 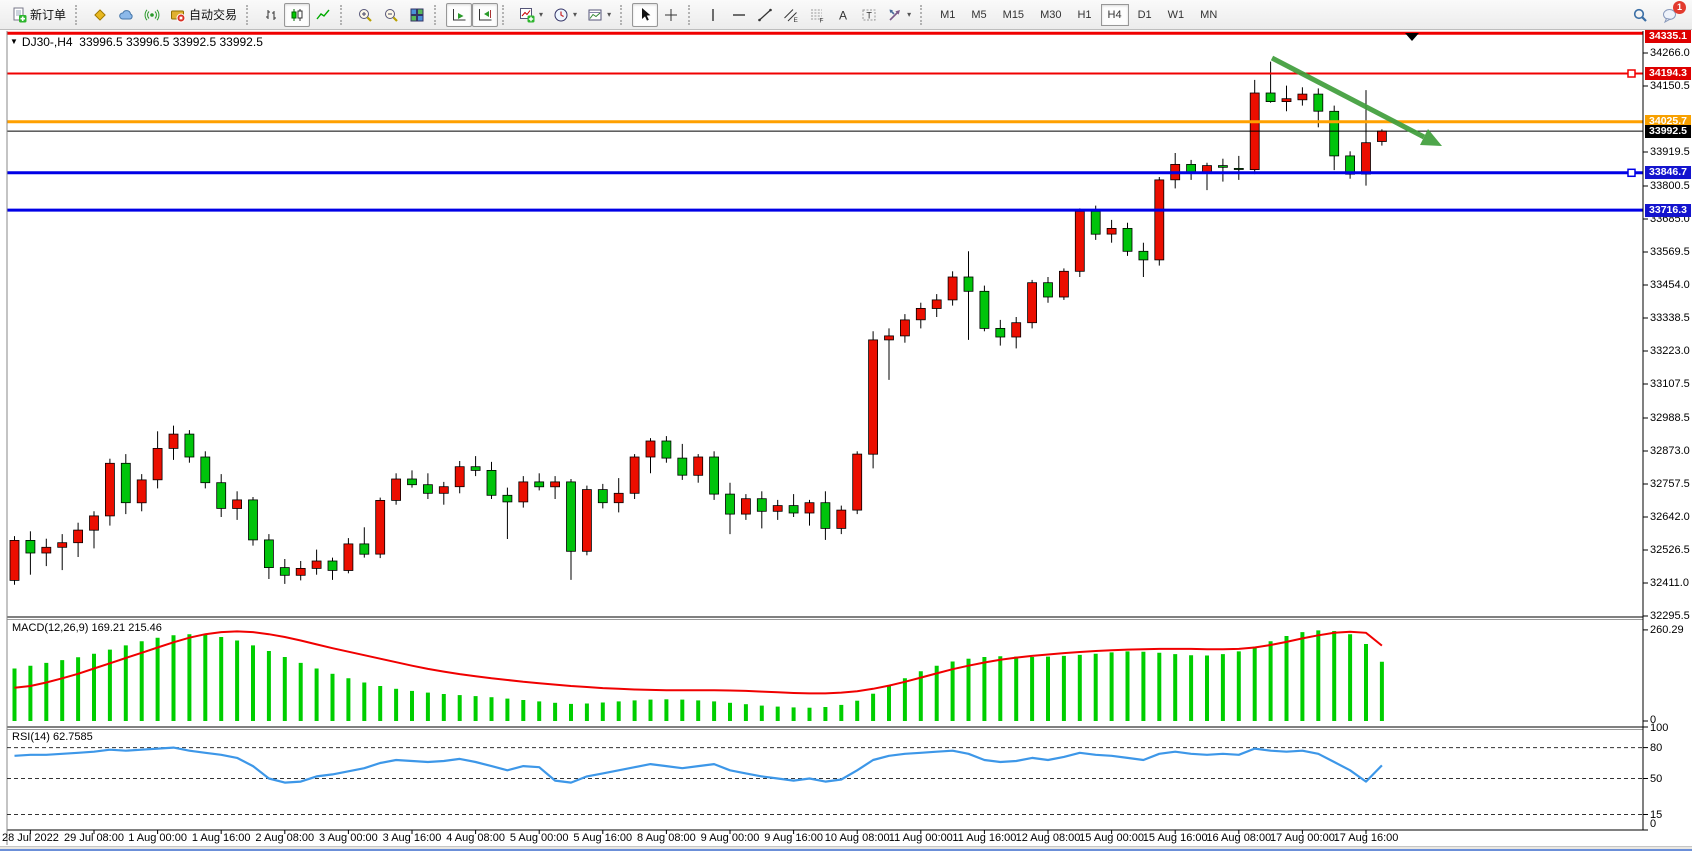 What do you see at coordinates (213, 15) in the screenshot?
I see `autotrading-button-label: 自动交易` at bounding box center [213, 15].